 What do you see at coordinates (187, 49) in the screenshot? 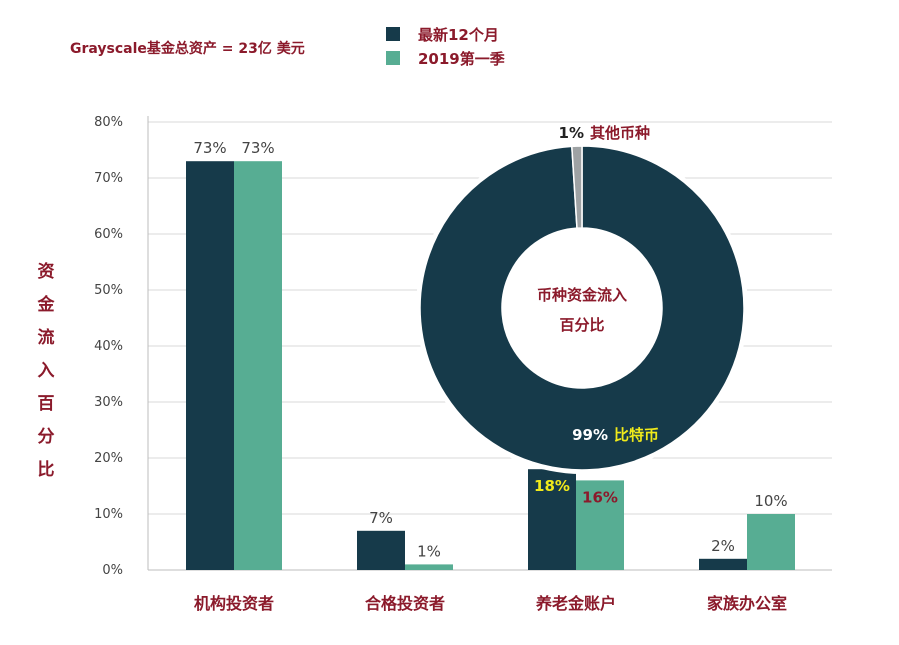
I see `total-assets-note: Grayscale基金总资产 = 23亿 美元` at bounding box center [187, 49].